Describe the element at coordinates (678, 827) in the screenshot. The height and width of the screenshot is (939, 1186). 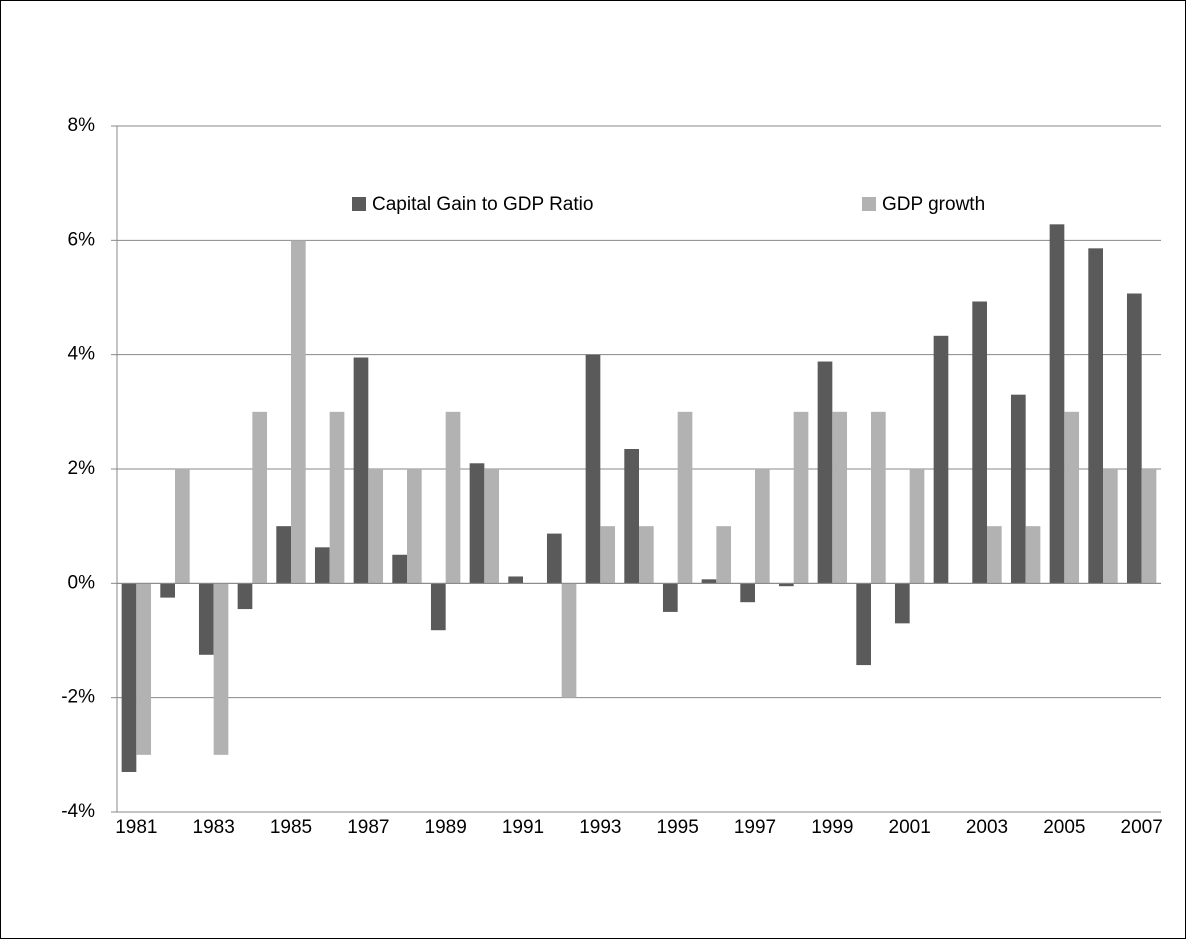
I see `x-tick-label: 1995` at that location.